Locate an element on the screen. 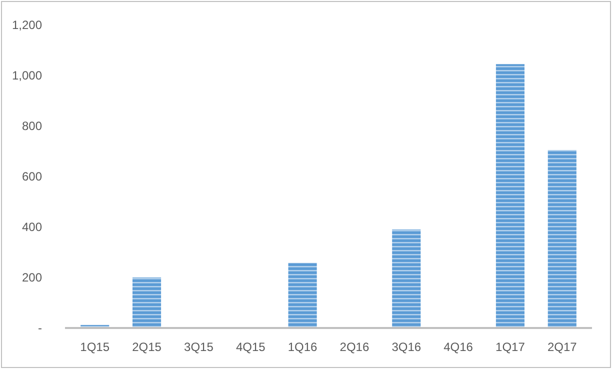  x-tick-label: 1Q15 is located at coordinates (95, 347).